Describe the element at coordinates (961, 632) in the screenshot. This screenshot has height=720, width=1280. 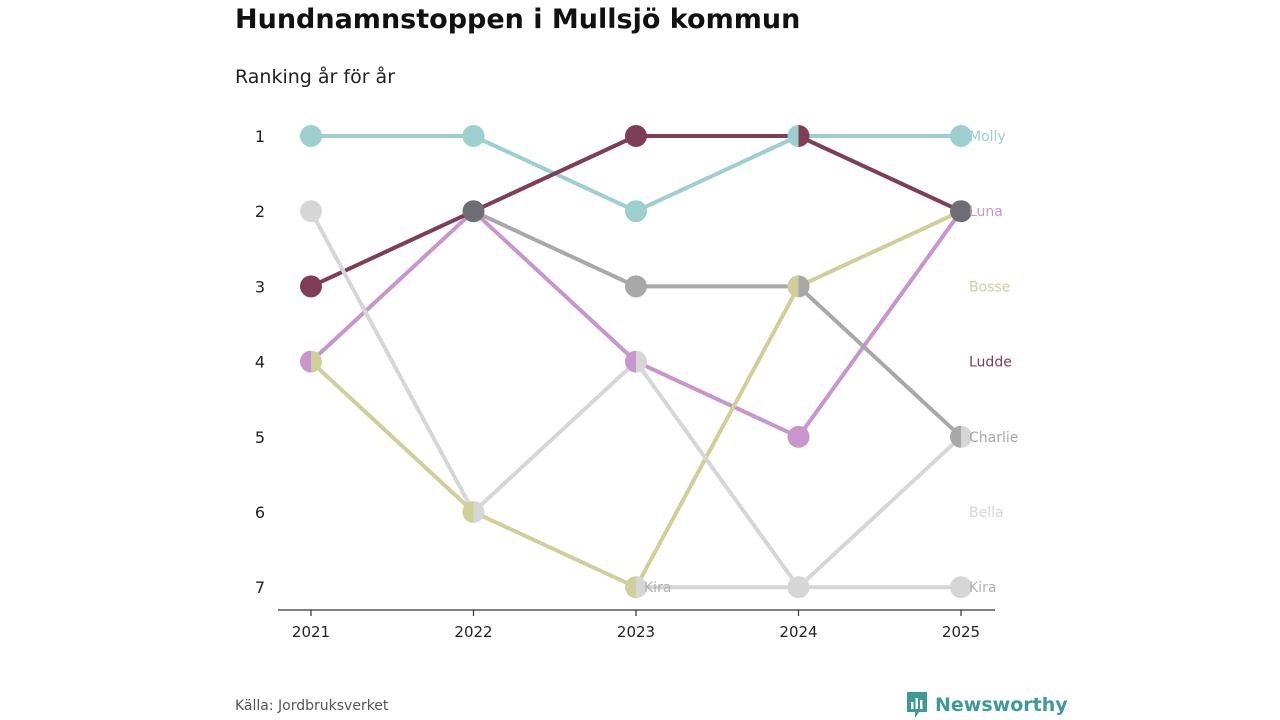
I see `x-tick-label: 2025` at that location.